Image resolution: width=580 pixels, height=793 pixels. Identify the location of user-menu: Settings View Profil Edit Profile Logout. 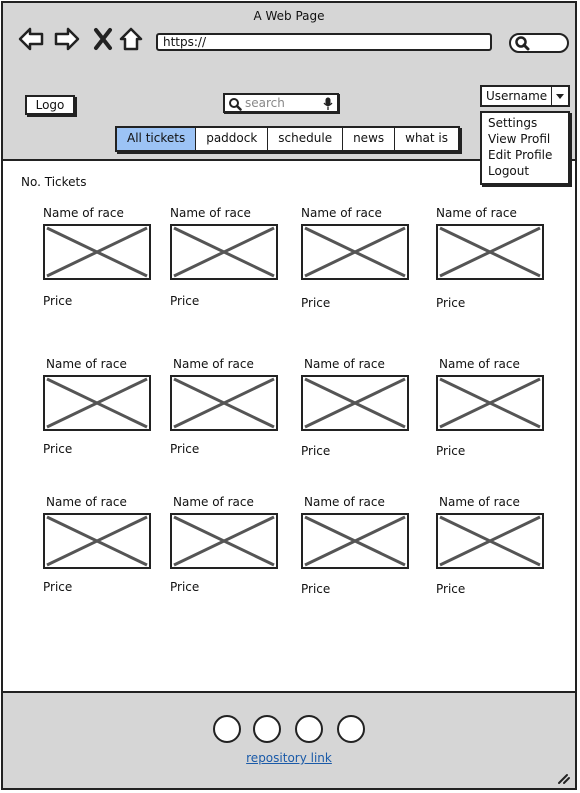
(525, 148).